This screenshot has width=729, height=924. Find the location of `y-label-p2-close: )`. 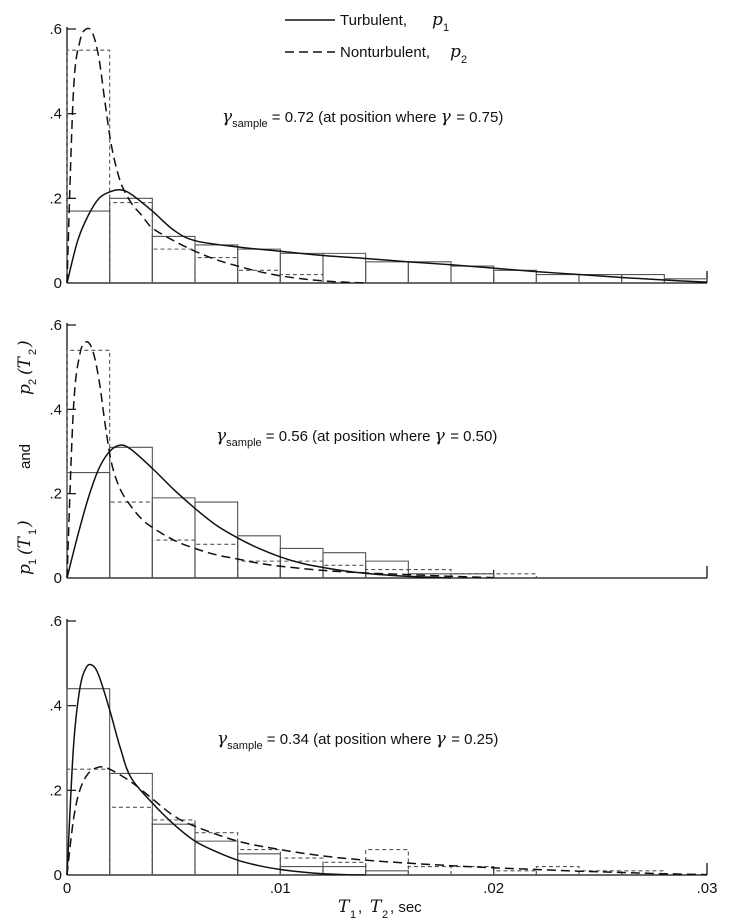

y-label-p2-close: ) is located at coordinates (25, 344).